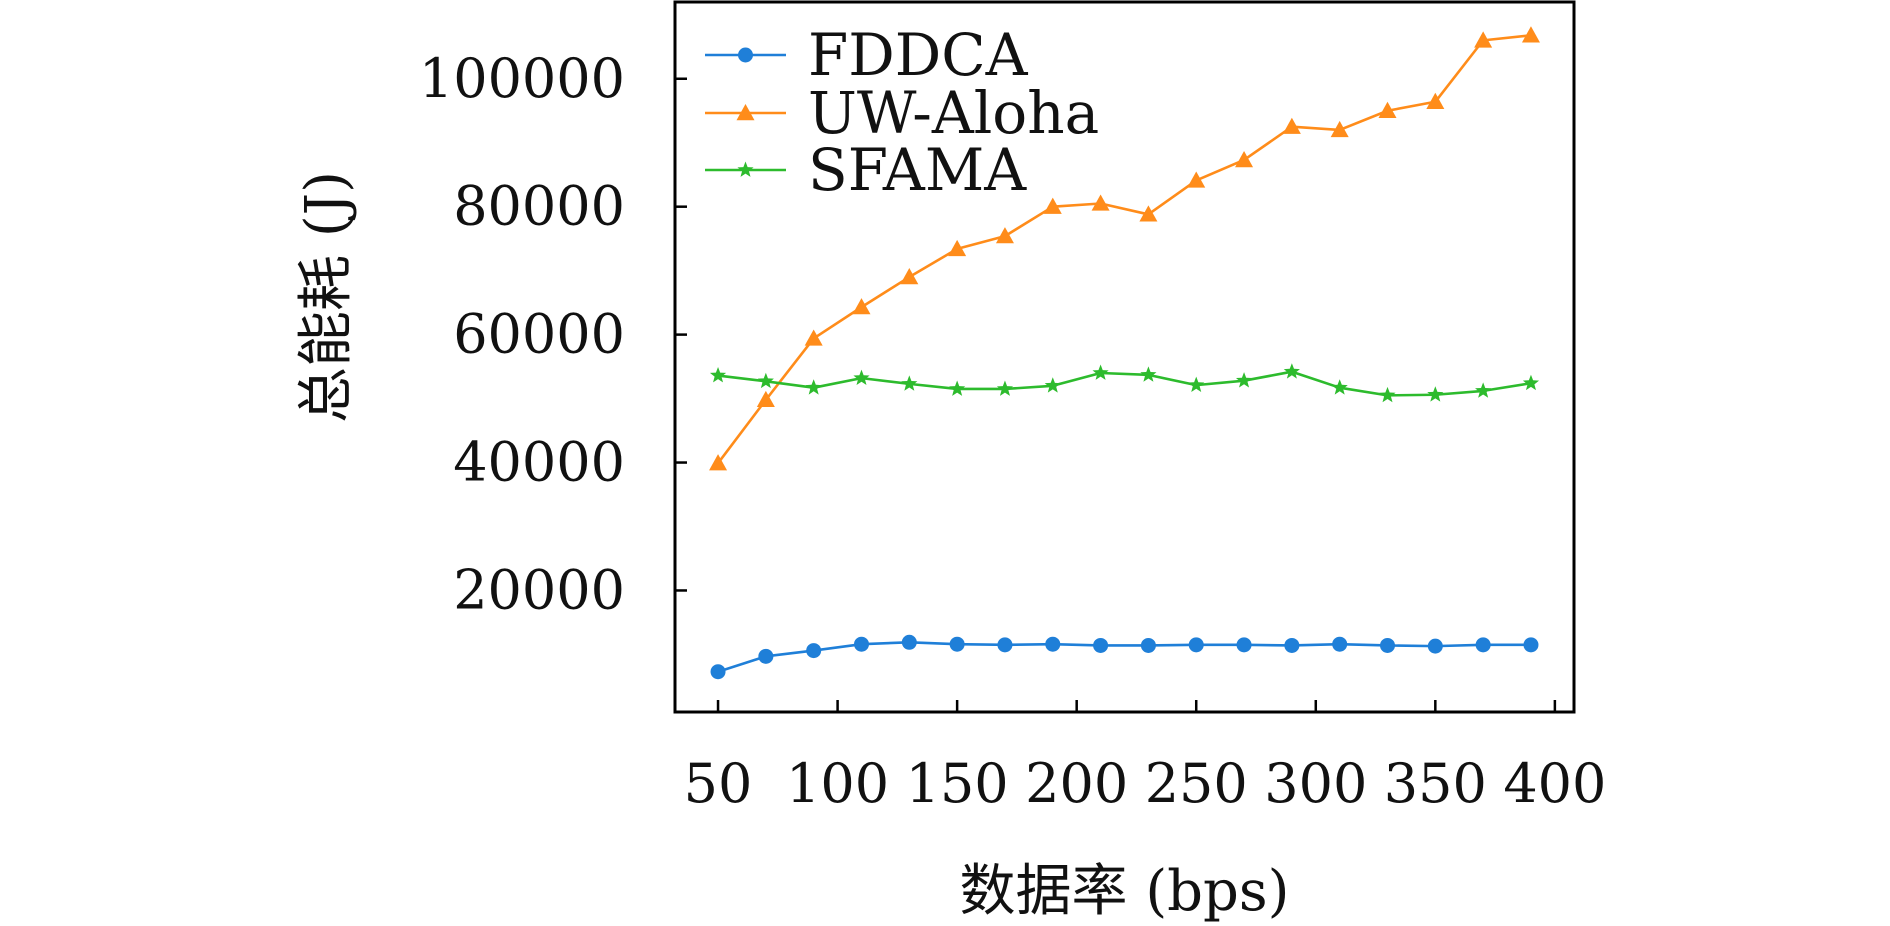  Describe the element at coordinates (539, 462) in the screenshot. I see `y-tick-label: 40000` at that location.